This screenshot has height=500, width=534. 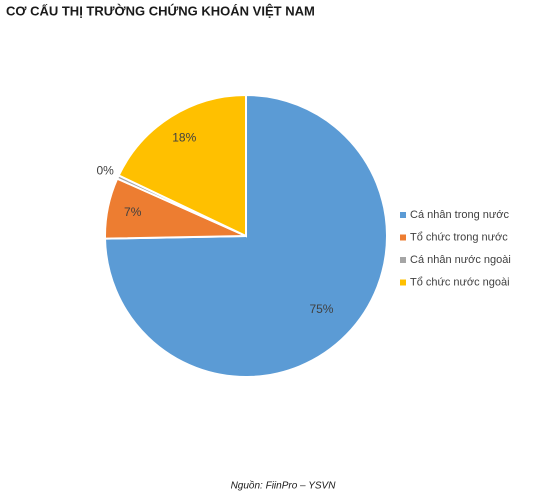 I want to click on legend-label: Tổ chức nước ngoài, so click(x=460, y=282).